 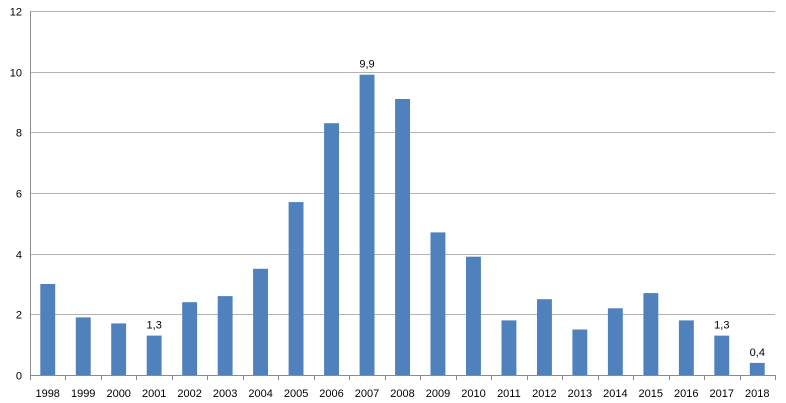 What do you see at coordinates (580, 394) in the screenshot?
I see `x-tick-label: 2013` at bounding box center [580, 394].